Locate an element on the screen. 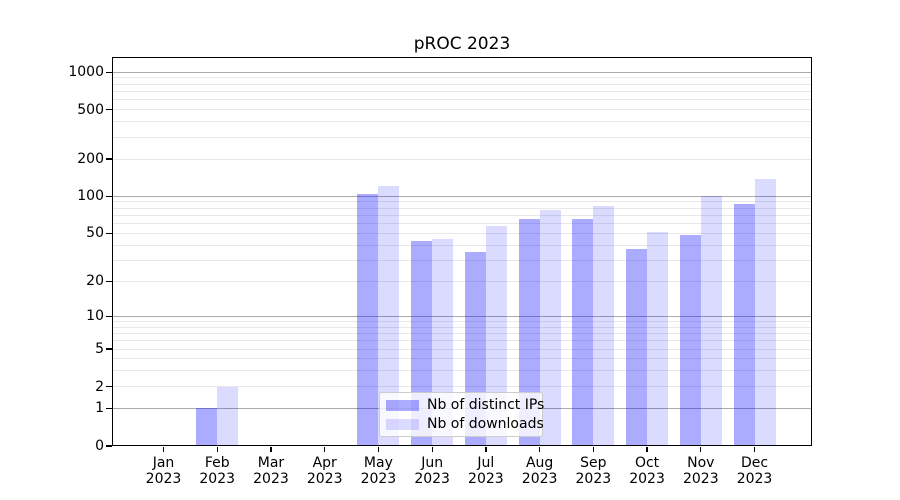 This screenshot has width=900, height=500. x-tick-label: Feb 2023 is located at coordinates (217, 471).